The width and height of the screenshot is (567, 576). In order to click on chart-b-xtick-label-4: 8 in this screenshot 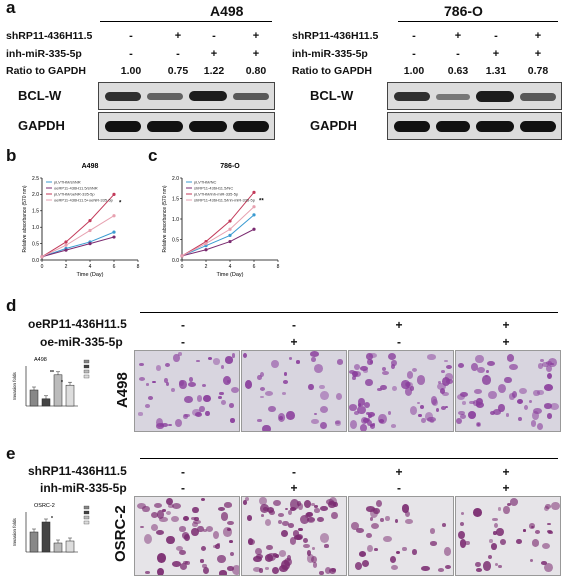, I will do `click(138, 267)`.